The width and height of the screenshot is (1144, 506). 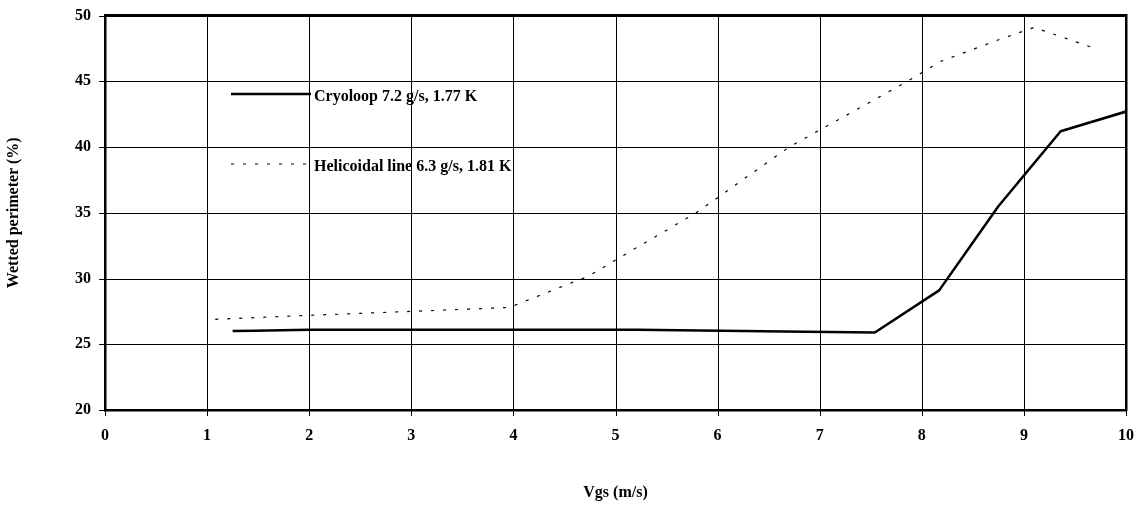 I want to click on y-tick-label: 30, so click(x=83, y=277).